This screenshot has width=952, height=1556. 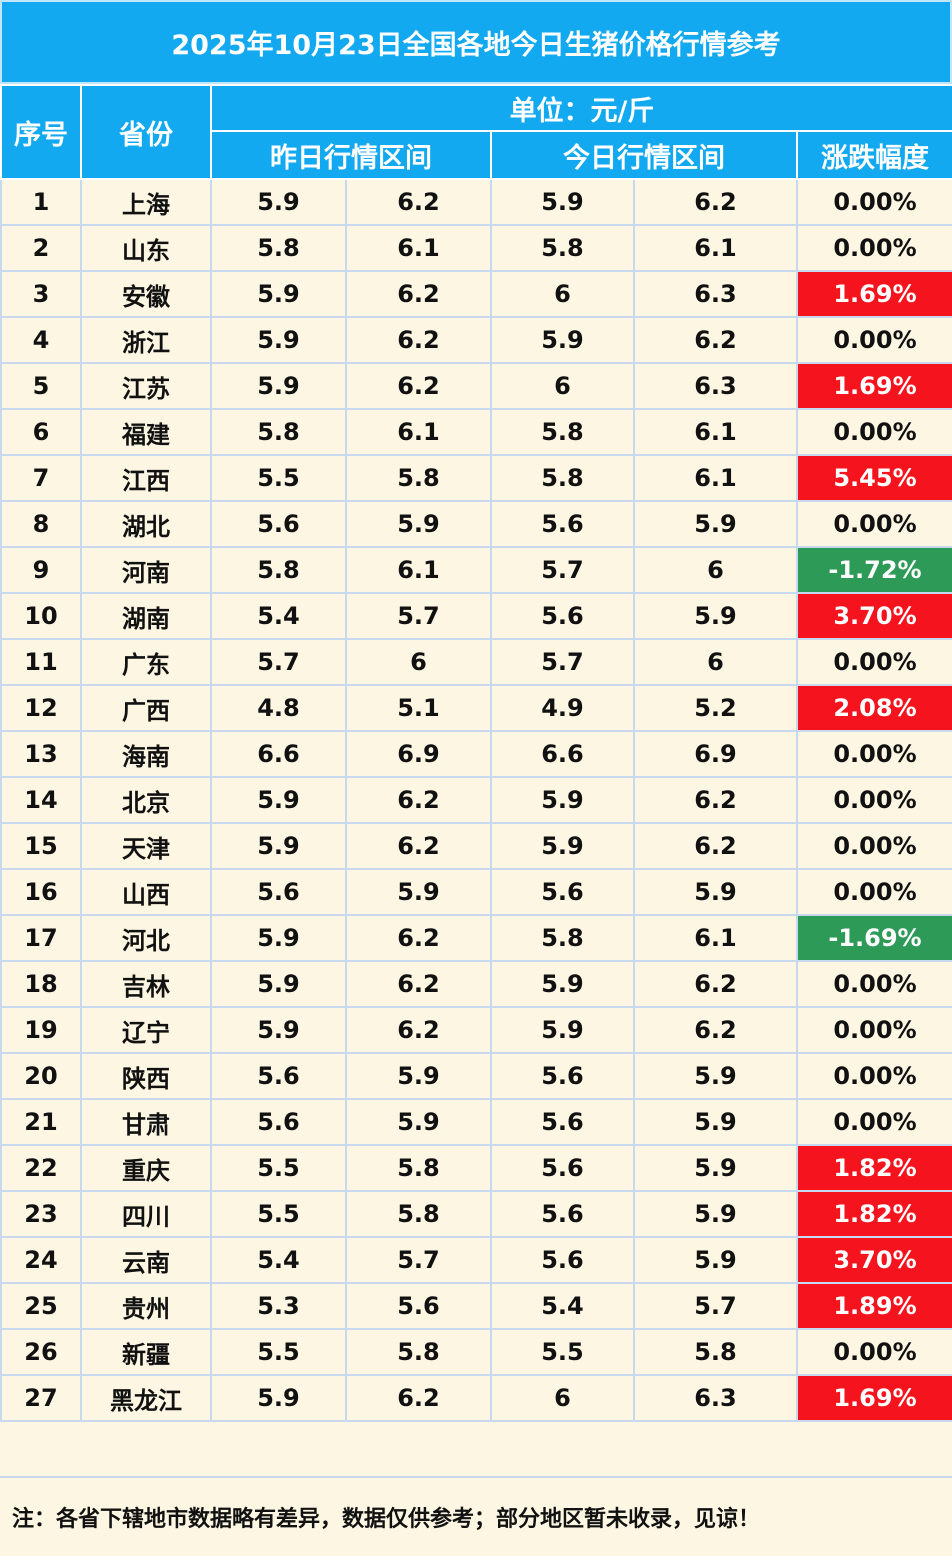 What do you see at coordinates (146, 1352) in the screenshot?
I see `row-province: 新疆` at bounding box center [146, 1352].